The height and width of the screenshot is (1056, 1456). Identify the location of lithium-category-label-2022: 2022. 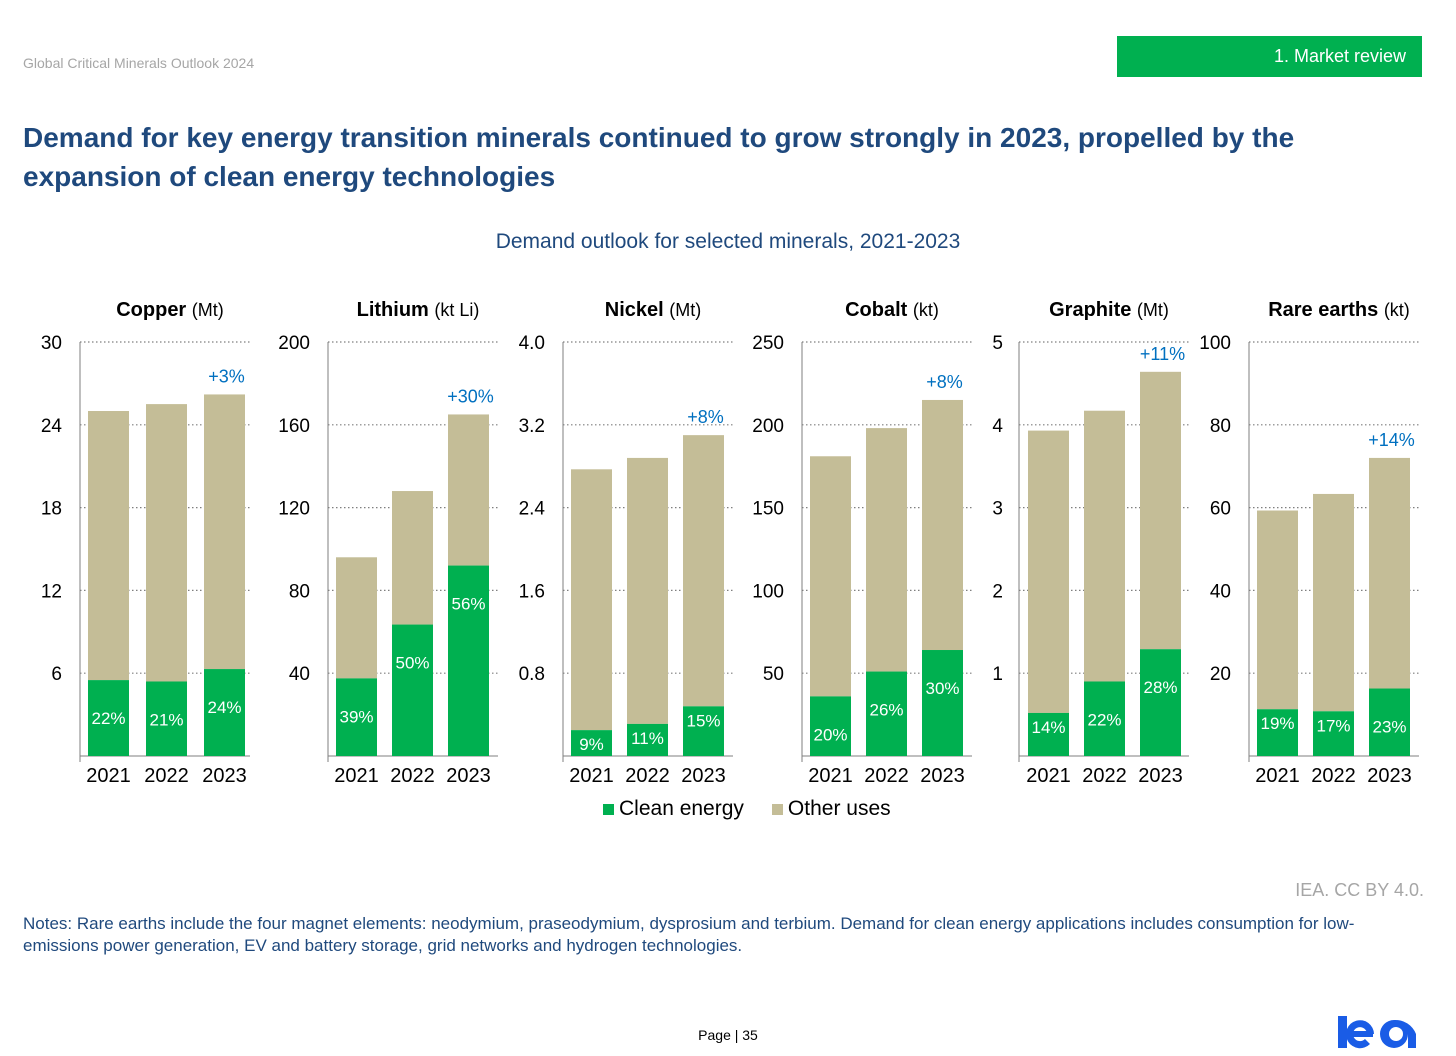
(412, 776).